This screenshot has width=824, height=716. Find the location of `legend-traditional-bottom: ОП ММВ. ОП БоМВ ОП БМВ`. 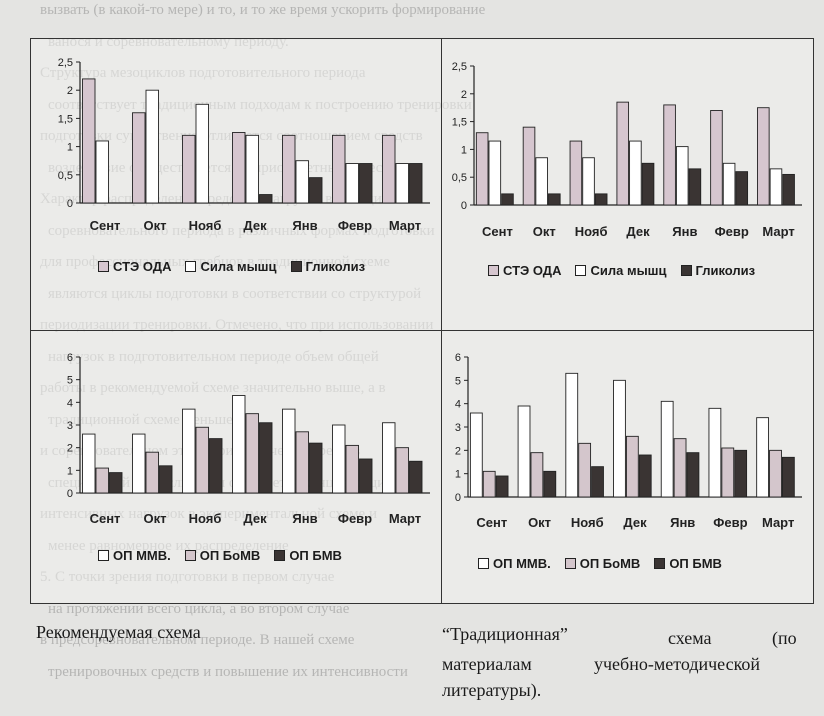

legend-traditional-bottom: ОП ММВ. ОП БоМВ ОП БМВ is located at coordinates (600, 563).